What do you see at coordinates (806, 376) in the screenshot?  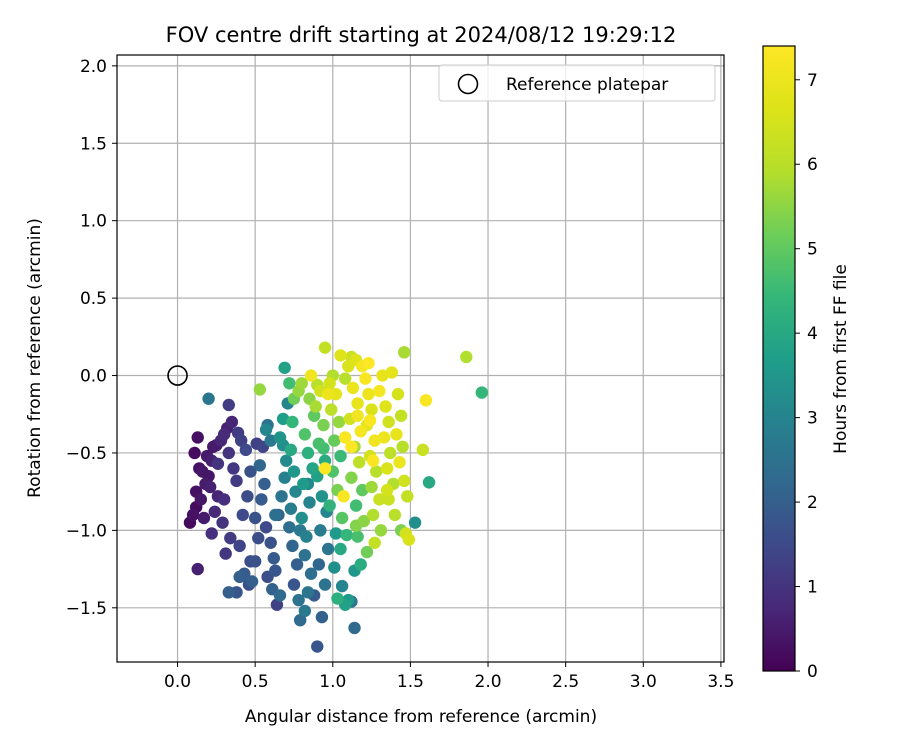 I see `colorbar-ticks: 0 1 2 3 4 5 6 7` at bounding box center [806, 376].